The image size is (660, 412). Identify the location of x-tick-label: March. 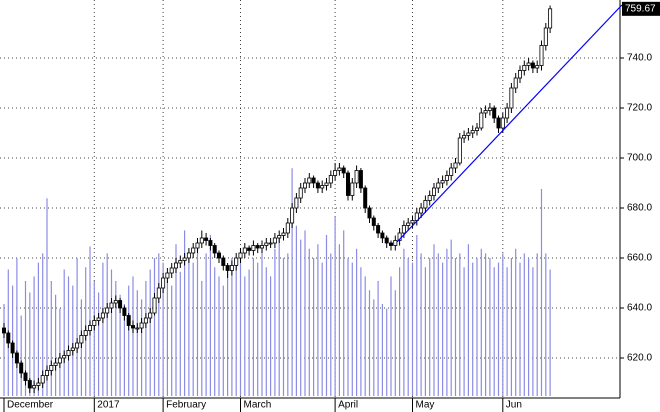
(258, 405).